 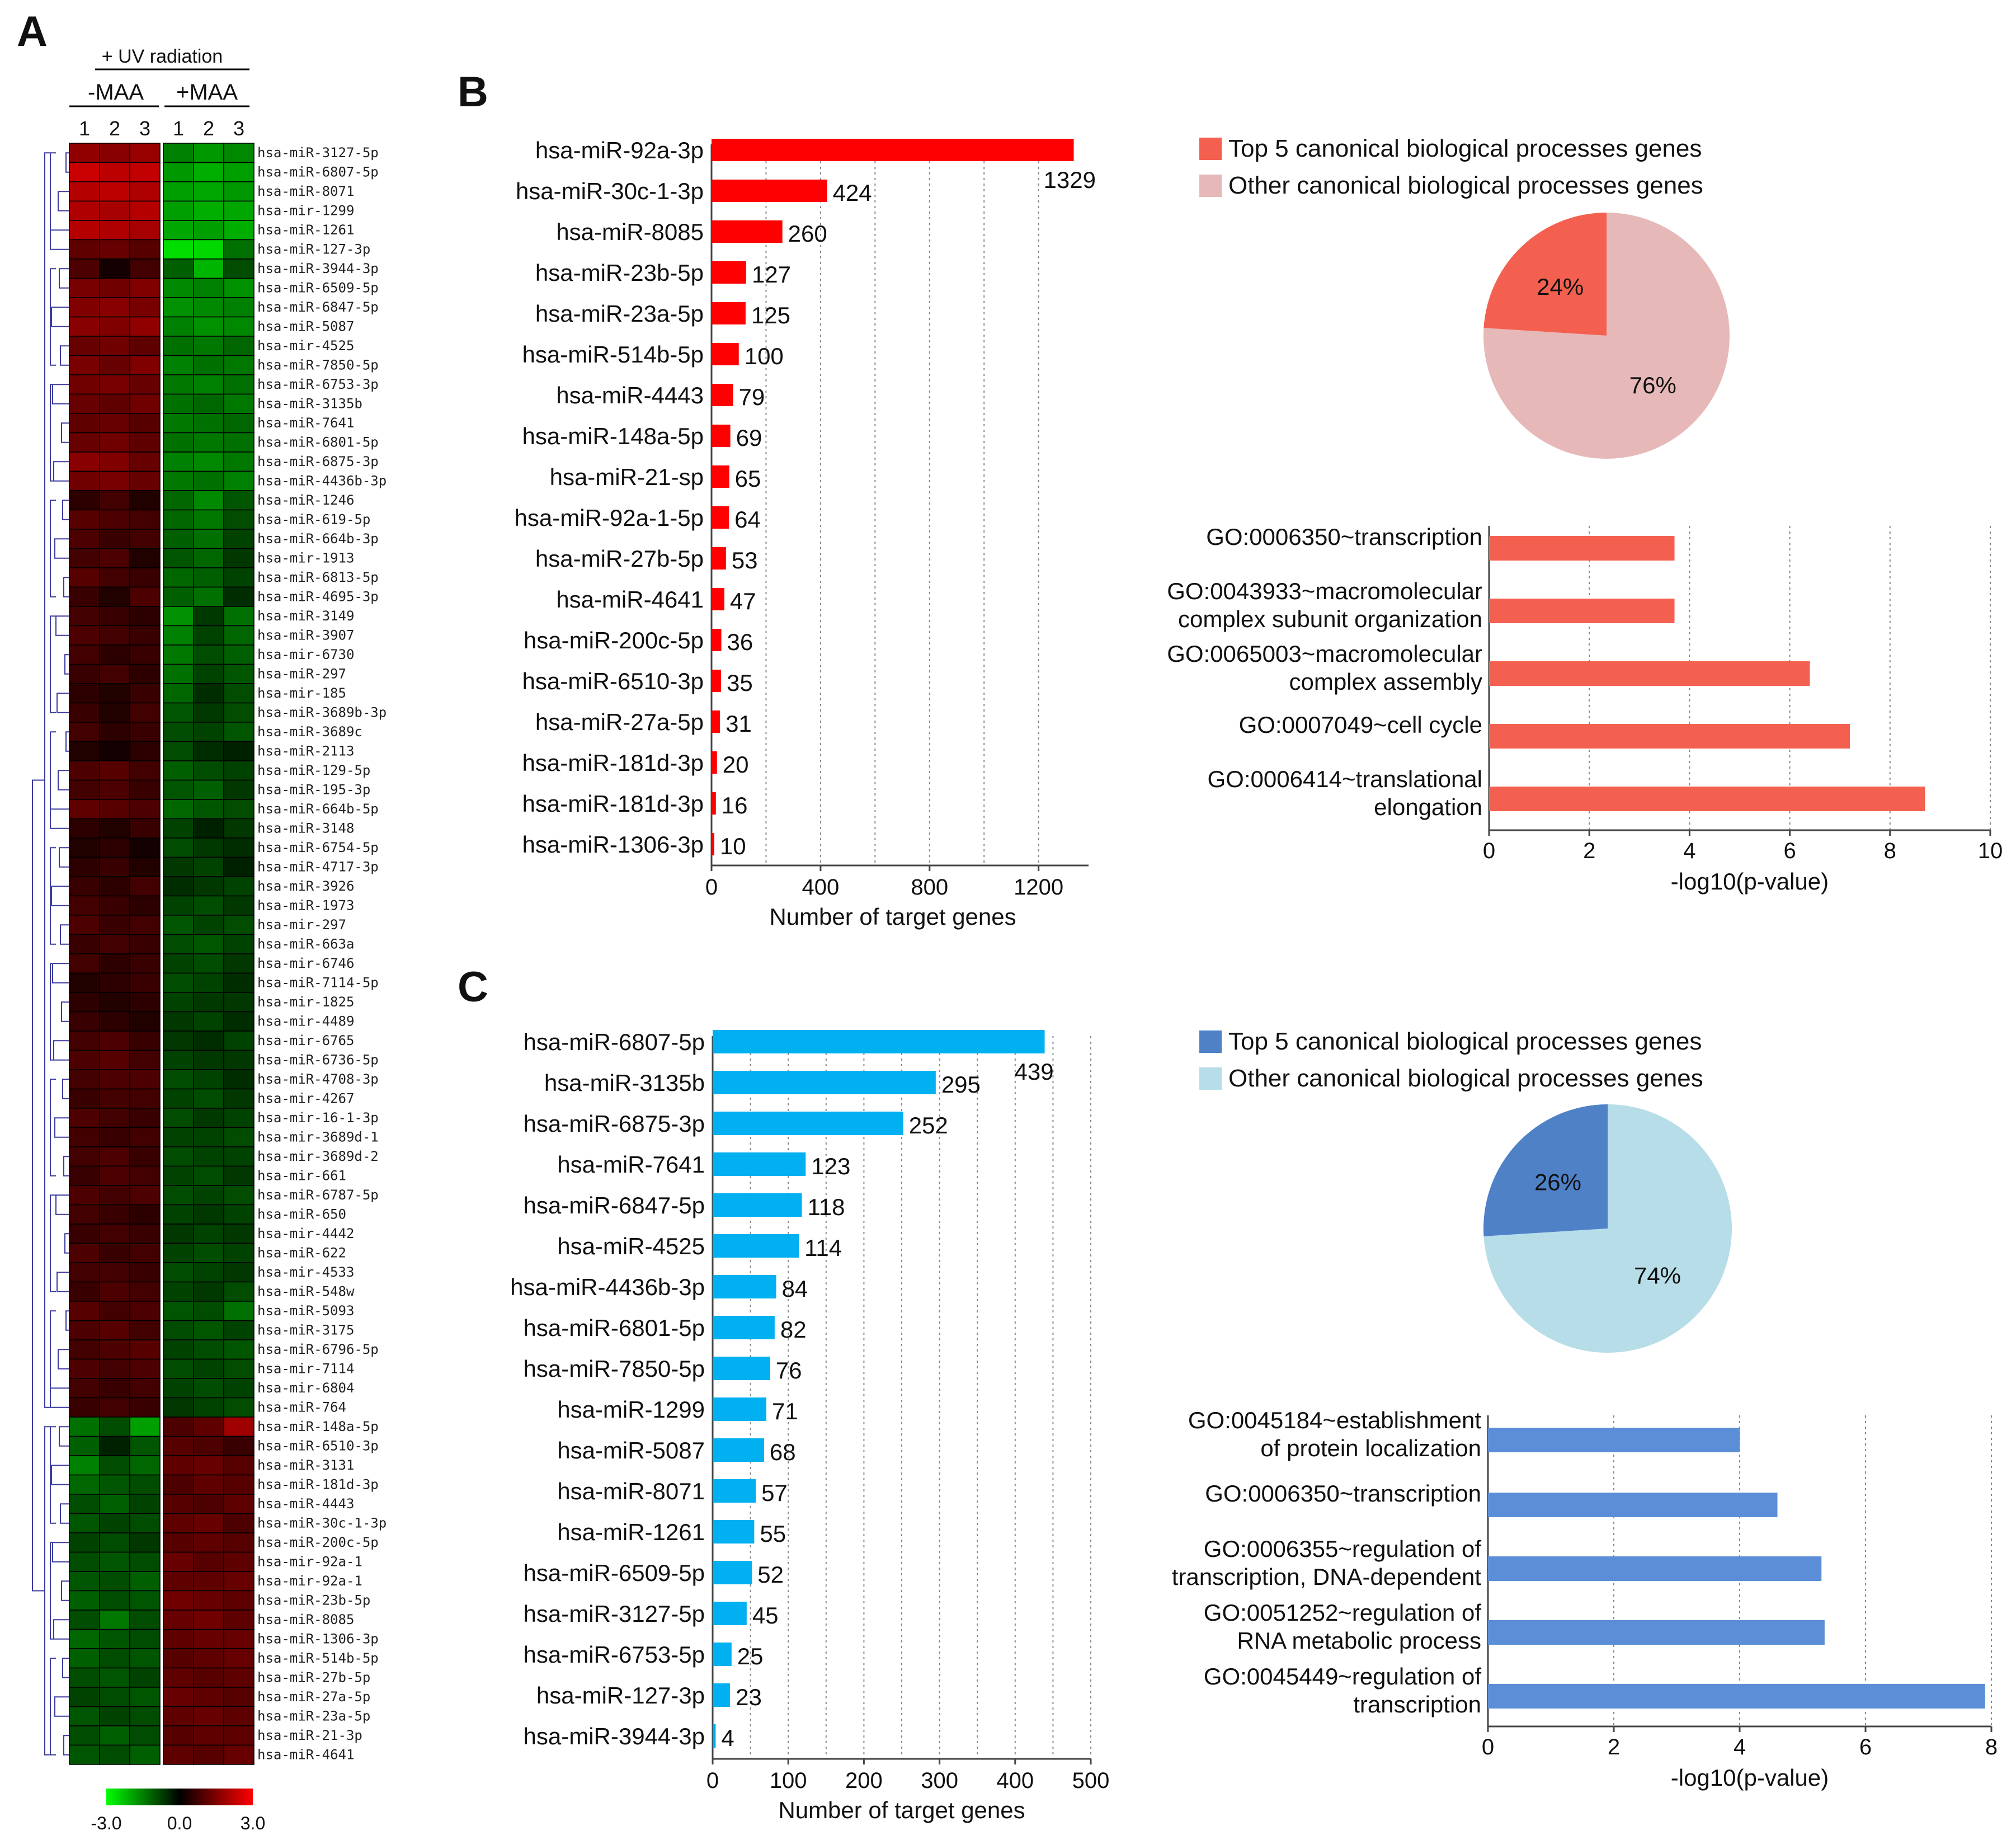 I want to click on heatmap-row-label: hsa-mir-16-1-3p, so click(x=318, y=1118).